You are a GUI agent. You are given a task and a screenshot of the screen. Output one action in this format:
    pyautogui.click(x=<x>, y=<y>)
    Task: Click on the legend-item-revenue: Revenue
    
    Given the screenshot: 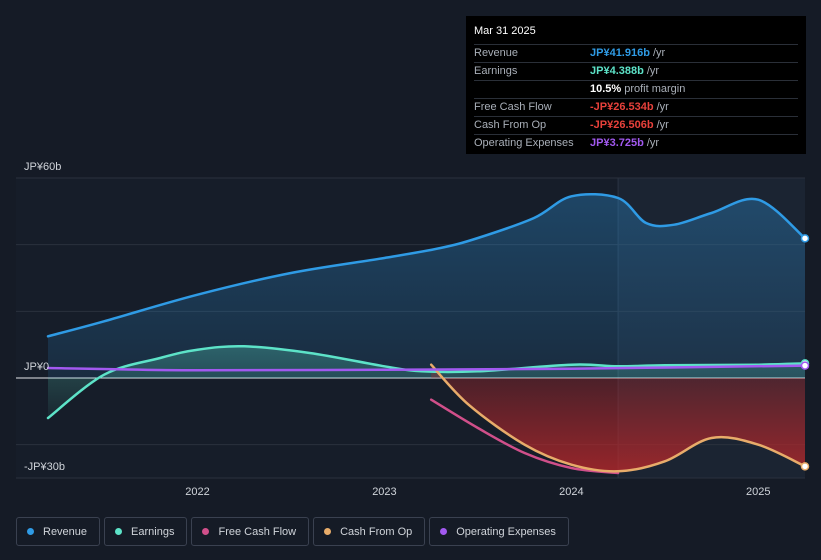 What is the action you would take?
    pyautogui.click(x=58, y=531)
    